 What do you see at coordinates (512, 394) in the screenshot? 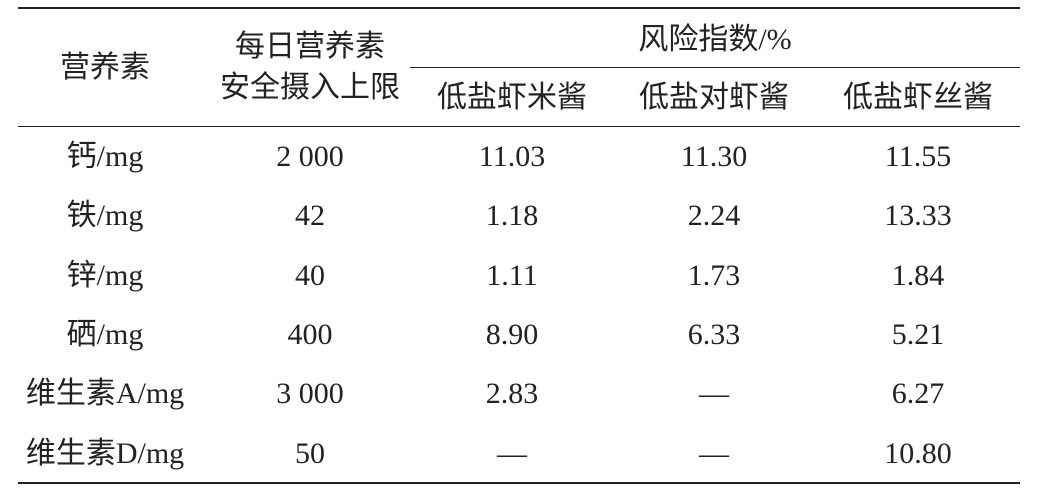
I see `cell-value: 2.83` at bounding box center [512, 394].